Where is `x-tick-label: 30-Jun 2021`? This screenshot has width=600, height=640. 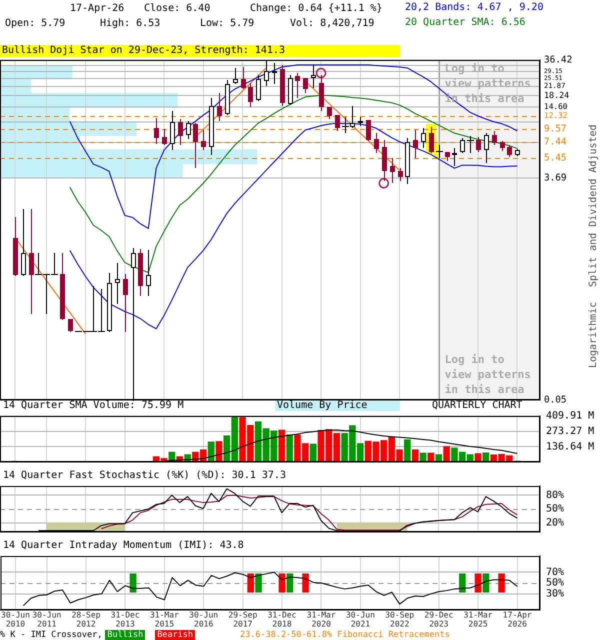 x-tick-label: 30-Jun 2021 is located at coordinates (361, 619).